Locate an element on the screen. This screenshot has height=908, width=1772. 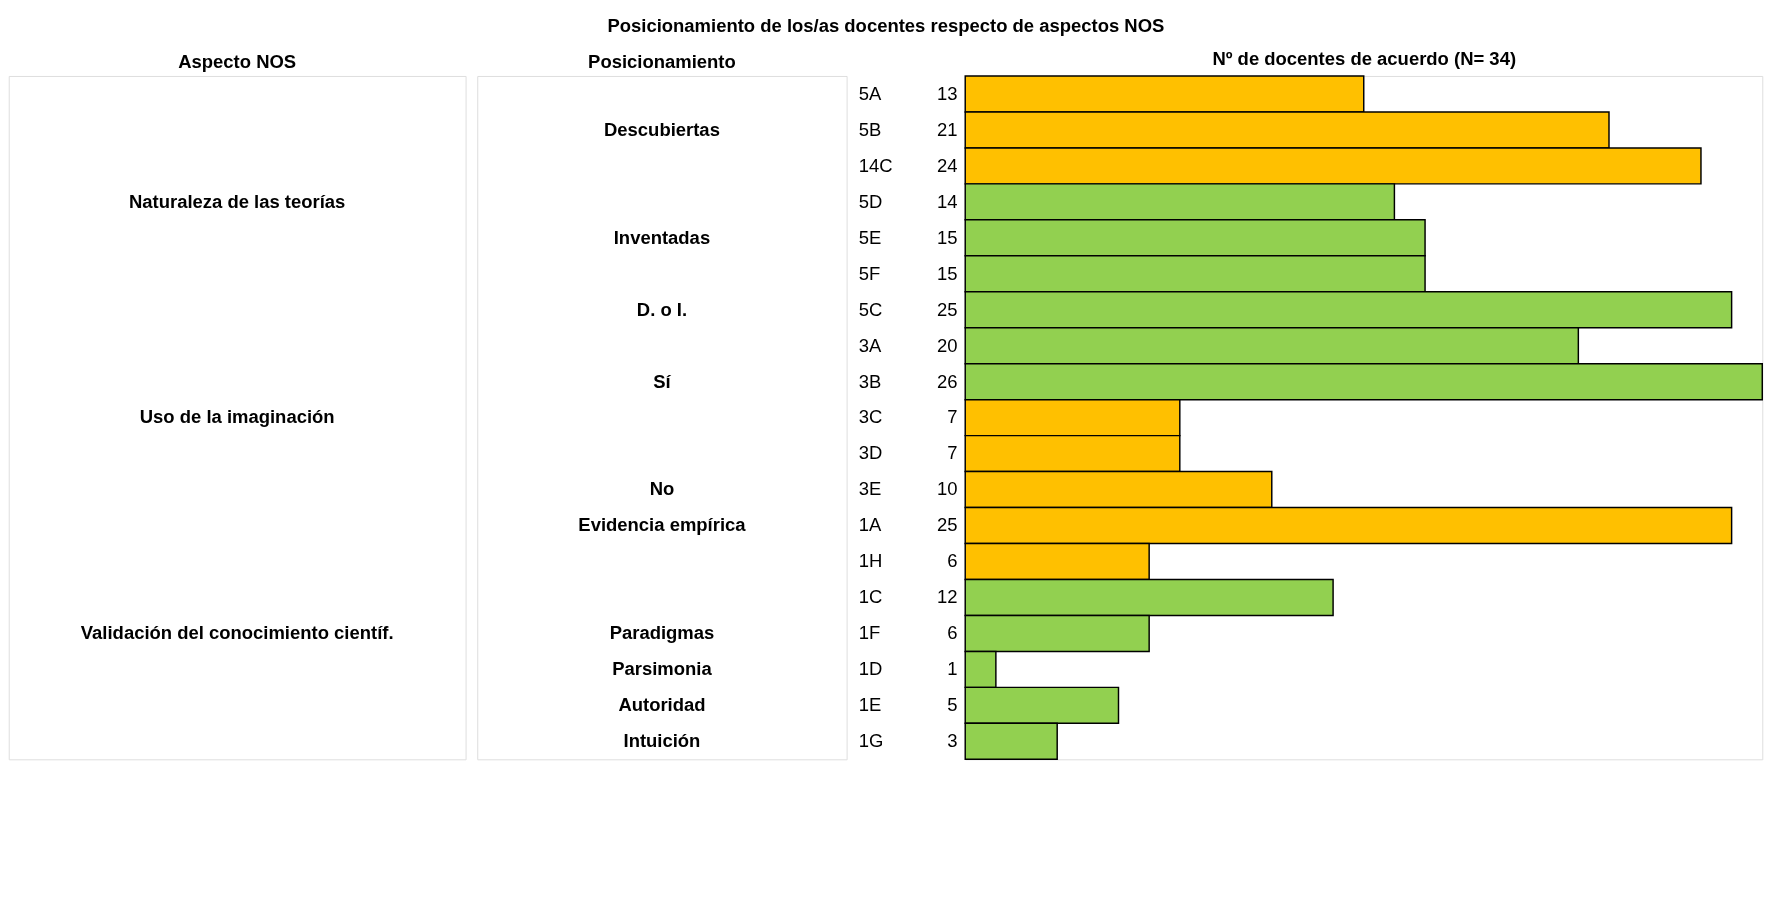
text: Inventadas is located at coordinates (662, 237).